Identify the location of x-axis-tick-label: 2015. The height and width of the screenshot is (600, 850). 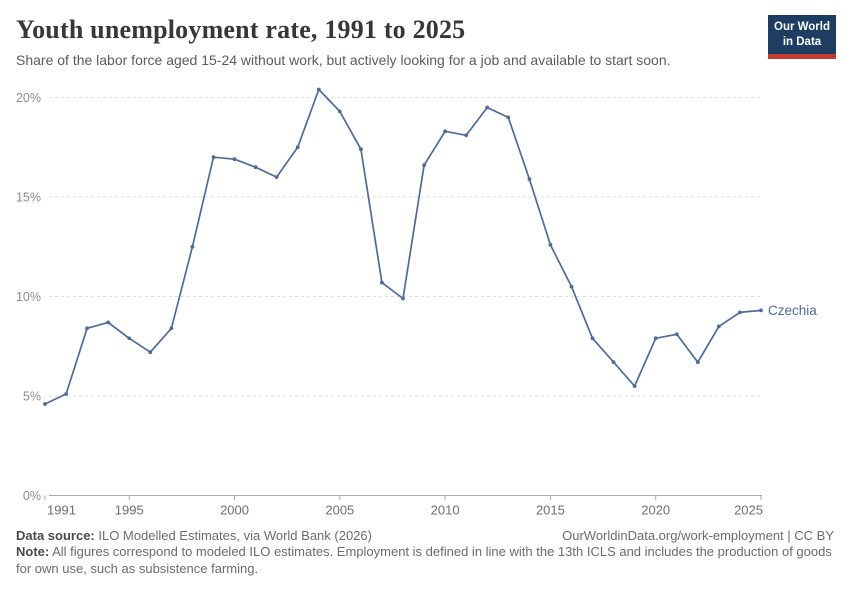
(550, 510).